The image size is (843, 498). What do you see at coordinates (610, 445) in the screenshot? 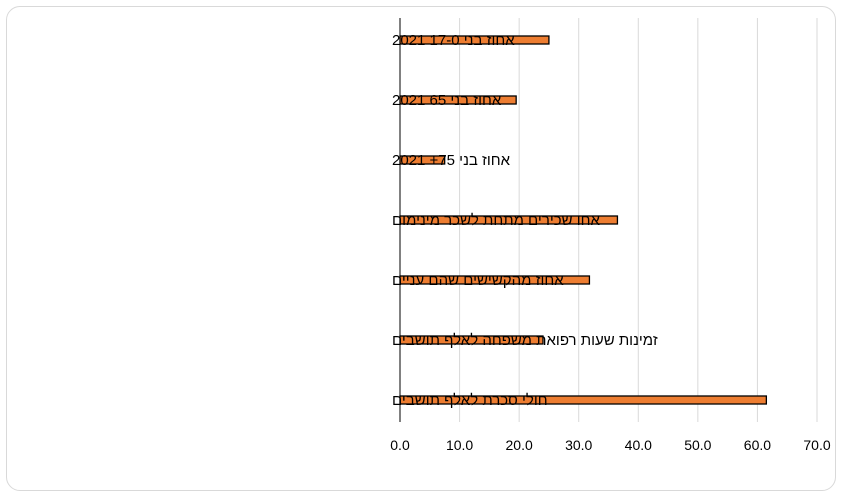
I see `x-tick-labels: 0.0 10.0 20.0 30.0 40.0 50.0 60.0 70.0` at bounding box center [610, 445].